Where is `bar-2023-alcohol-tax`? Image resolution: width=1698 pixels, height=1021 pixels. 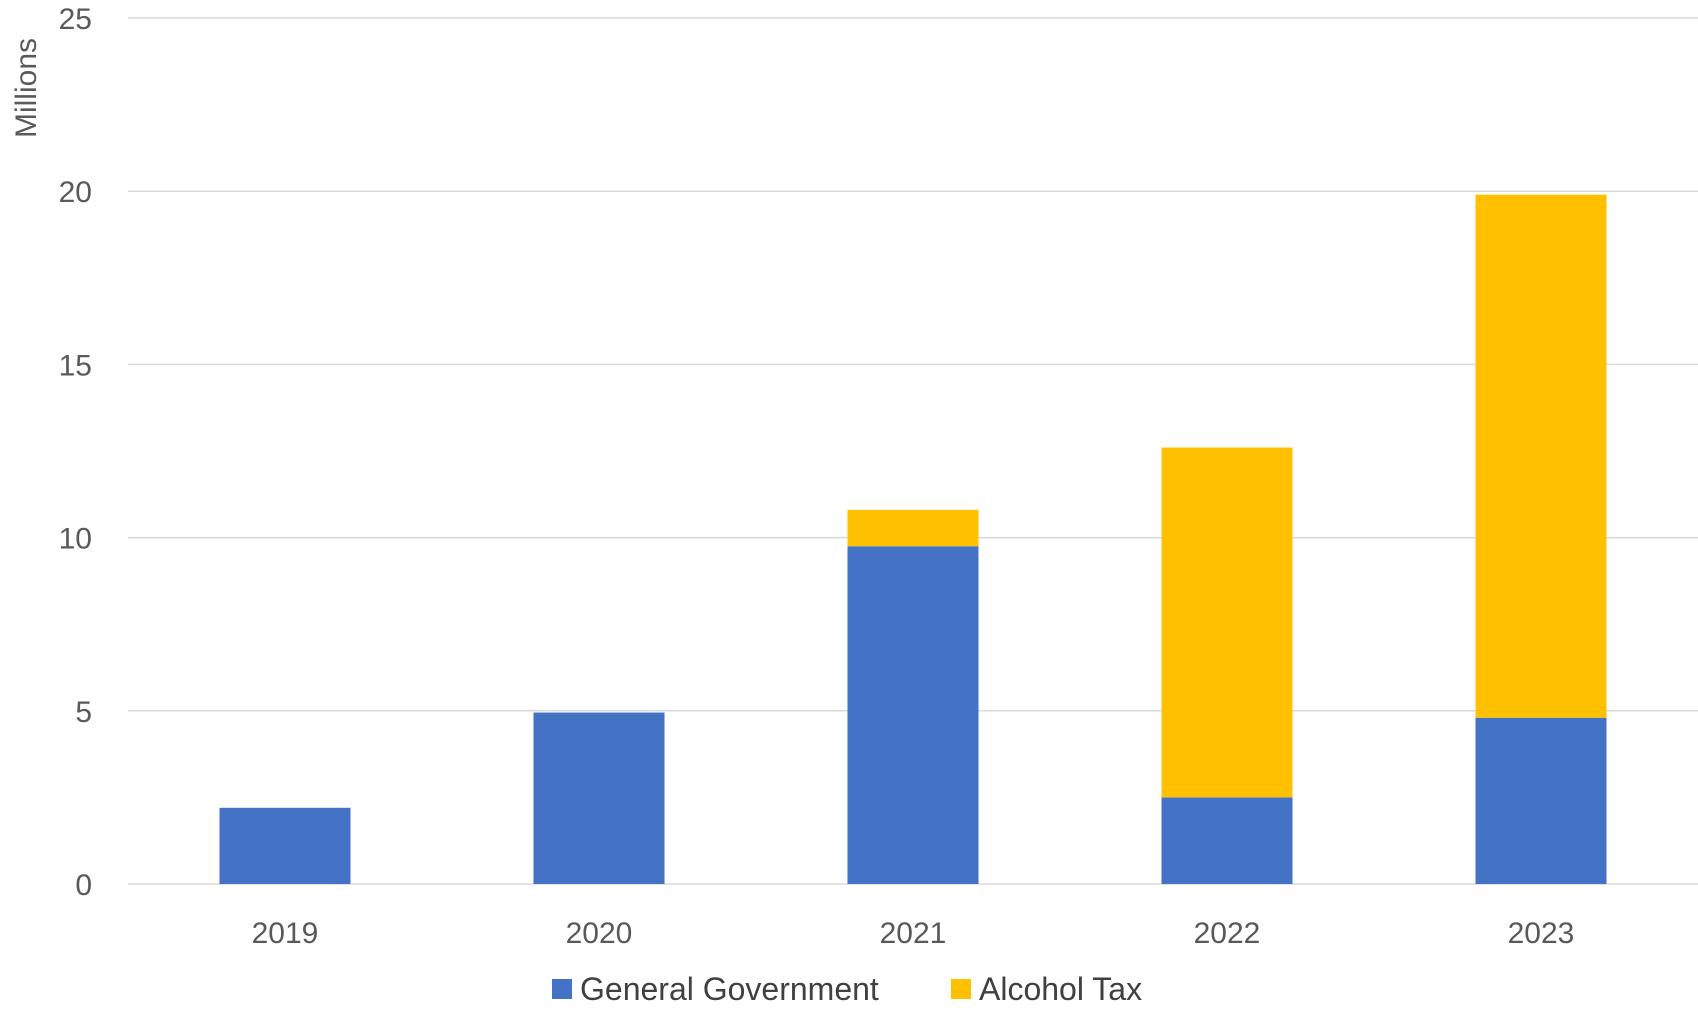 bar-2023-alcohol-tax is located at coordinates (1541, 456).